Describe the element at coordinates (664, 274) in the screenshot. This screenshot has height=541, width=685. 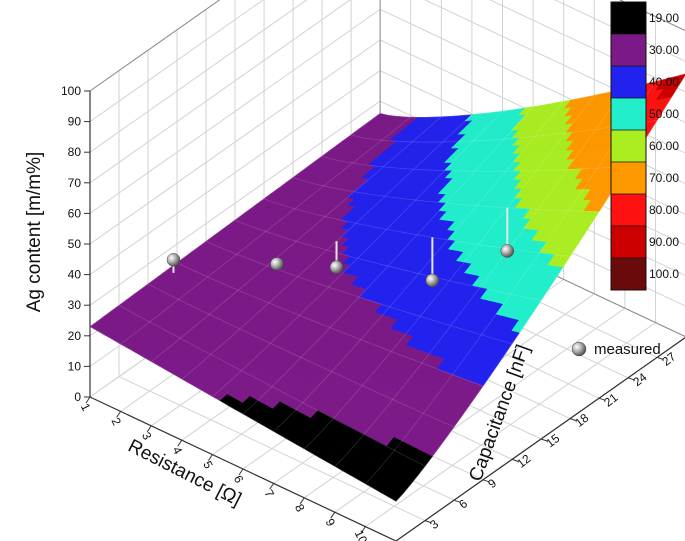
I see `colorbar-label: 100.0` at that location.